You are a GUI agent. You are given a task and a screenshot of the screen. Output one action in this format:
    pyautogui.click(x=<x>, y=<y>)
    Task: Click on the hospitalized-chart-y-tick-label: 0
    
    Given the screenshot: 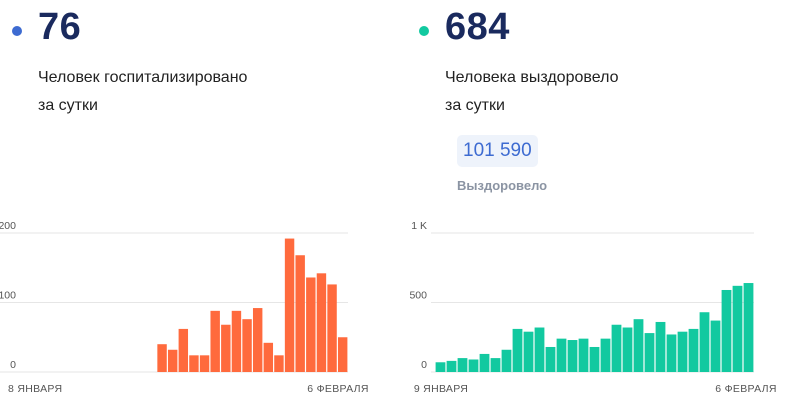 What is the action you would take?
    pyautogui.click(x=13, y=365)
    